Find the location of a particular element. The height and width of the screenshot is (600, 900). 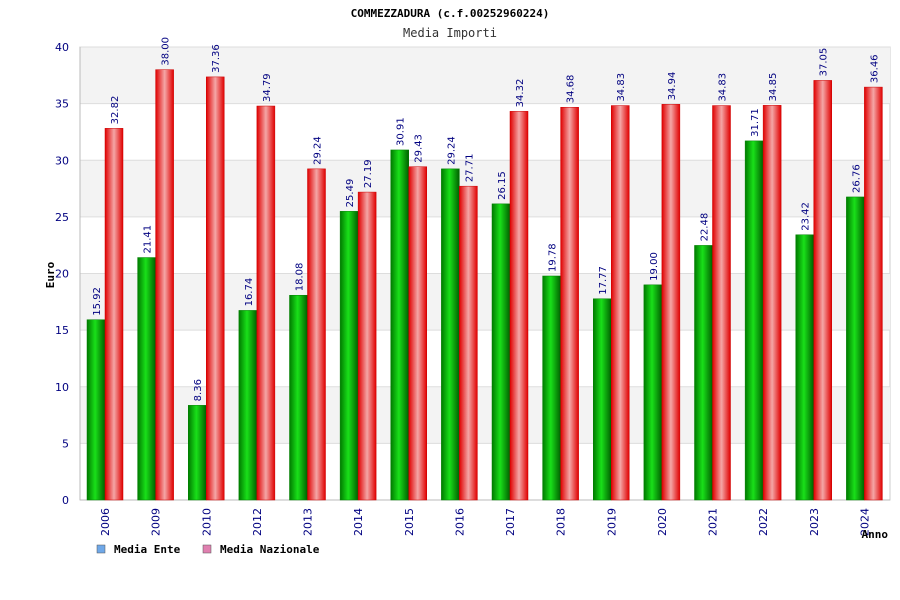

data-label: 34.94 is located at coordinates (672, 86).